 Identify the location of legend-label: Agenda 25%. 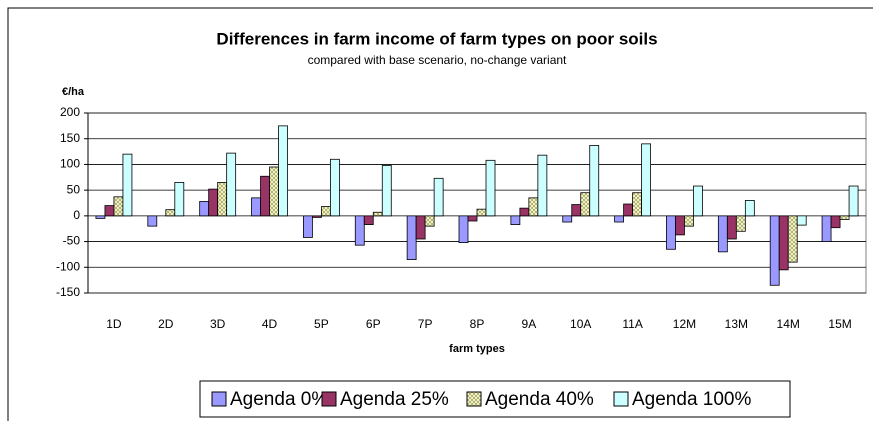
(394, 399).